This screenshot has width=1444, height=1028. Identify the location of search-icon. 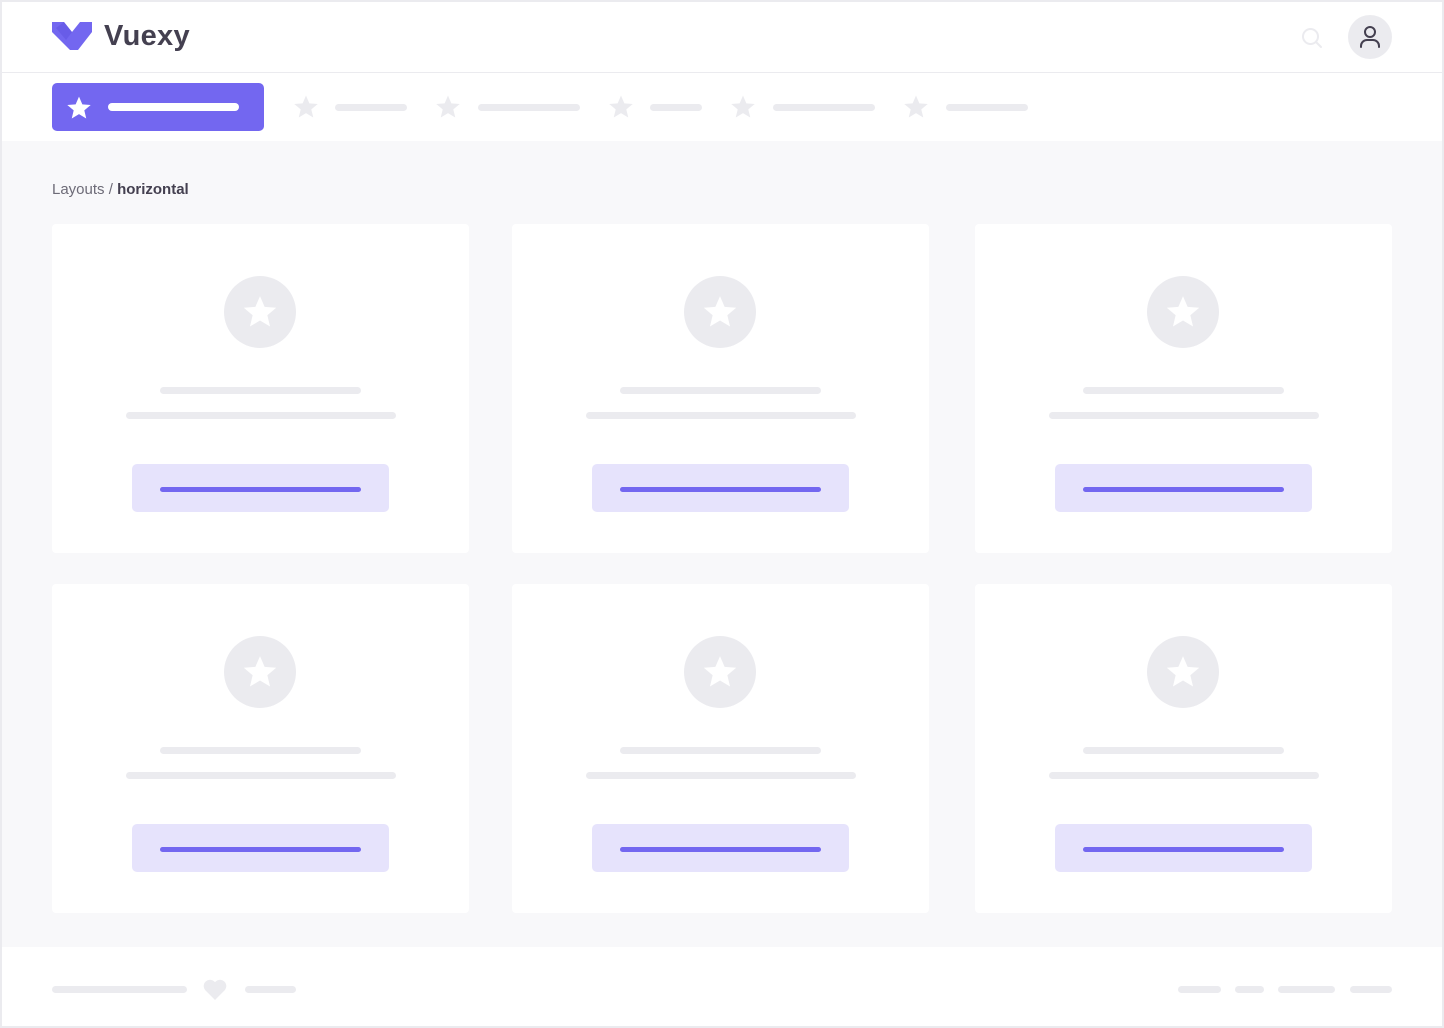
(1312, 38).